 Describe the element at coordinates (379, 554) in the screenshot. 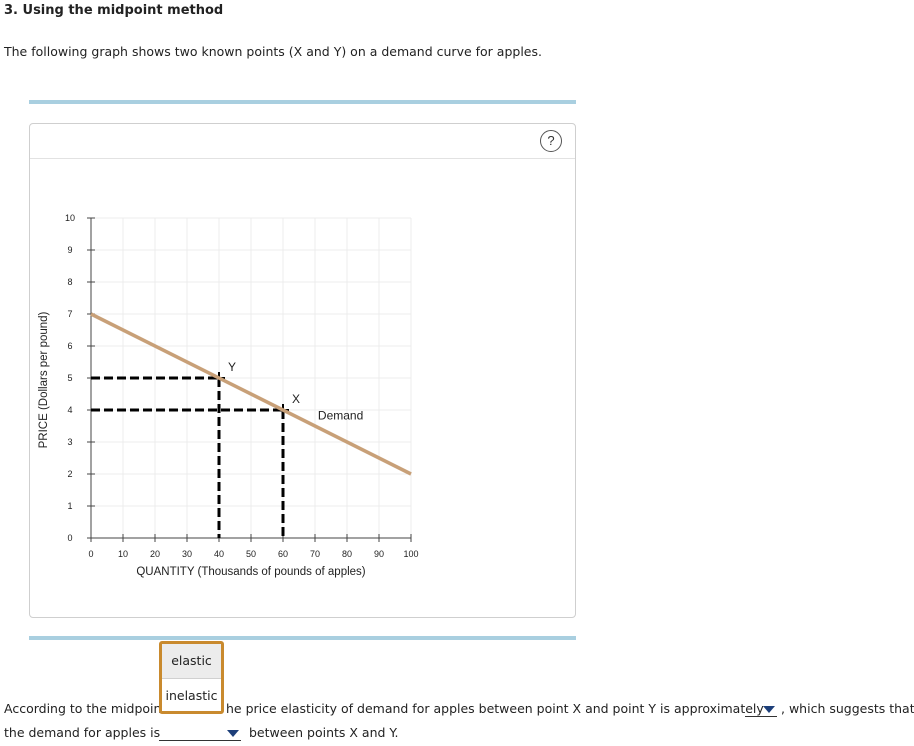

I see `x-tick-label: 90` at that location.